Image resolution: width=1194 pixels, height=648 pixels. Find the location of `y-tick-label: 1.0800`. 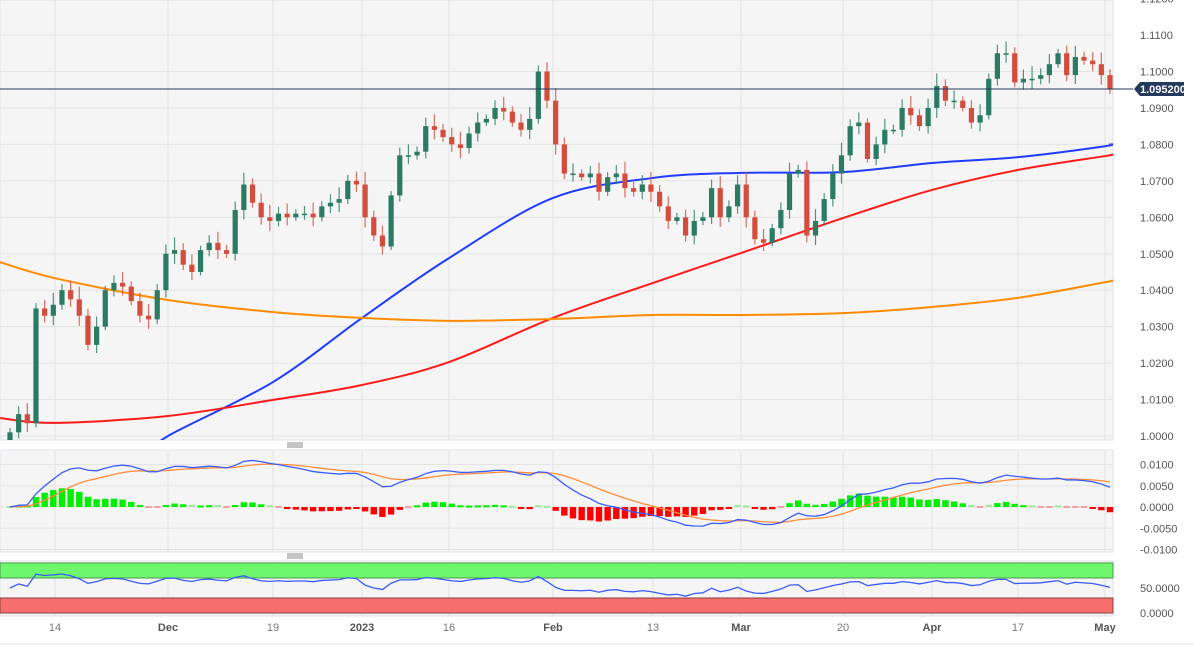

y-tick-label: 1.0800 is located at coordinates (1157, 145).